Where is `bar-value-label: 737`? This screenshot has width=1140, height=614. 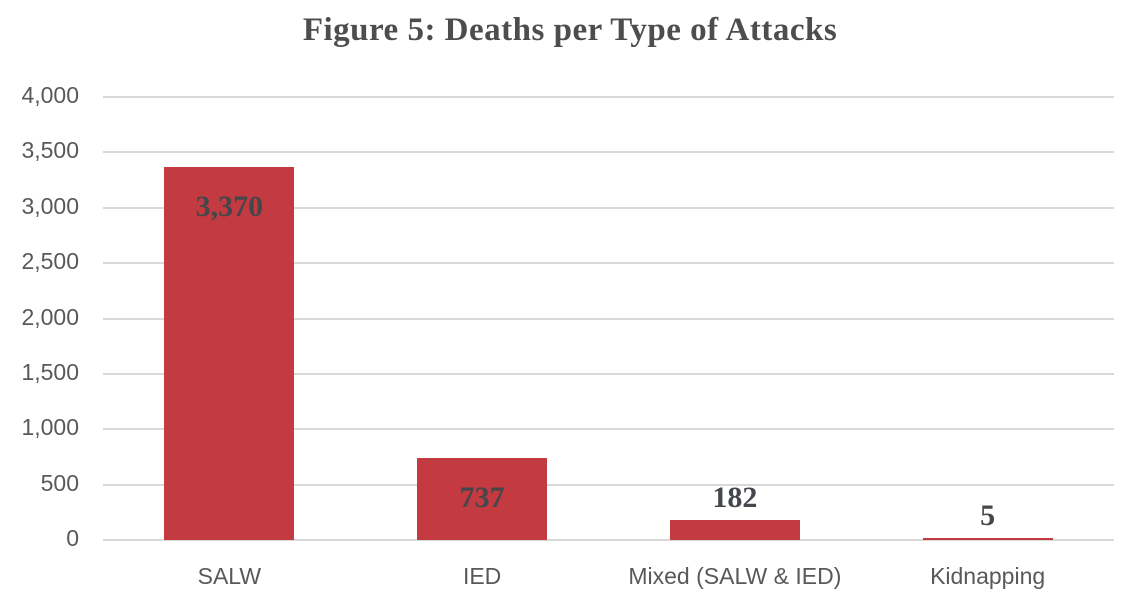 bar-value-label: 737 is located at coordinates (482, 498).